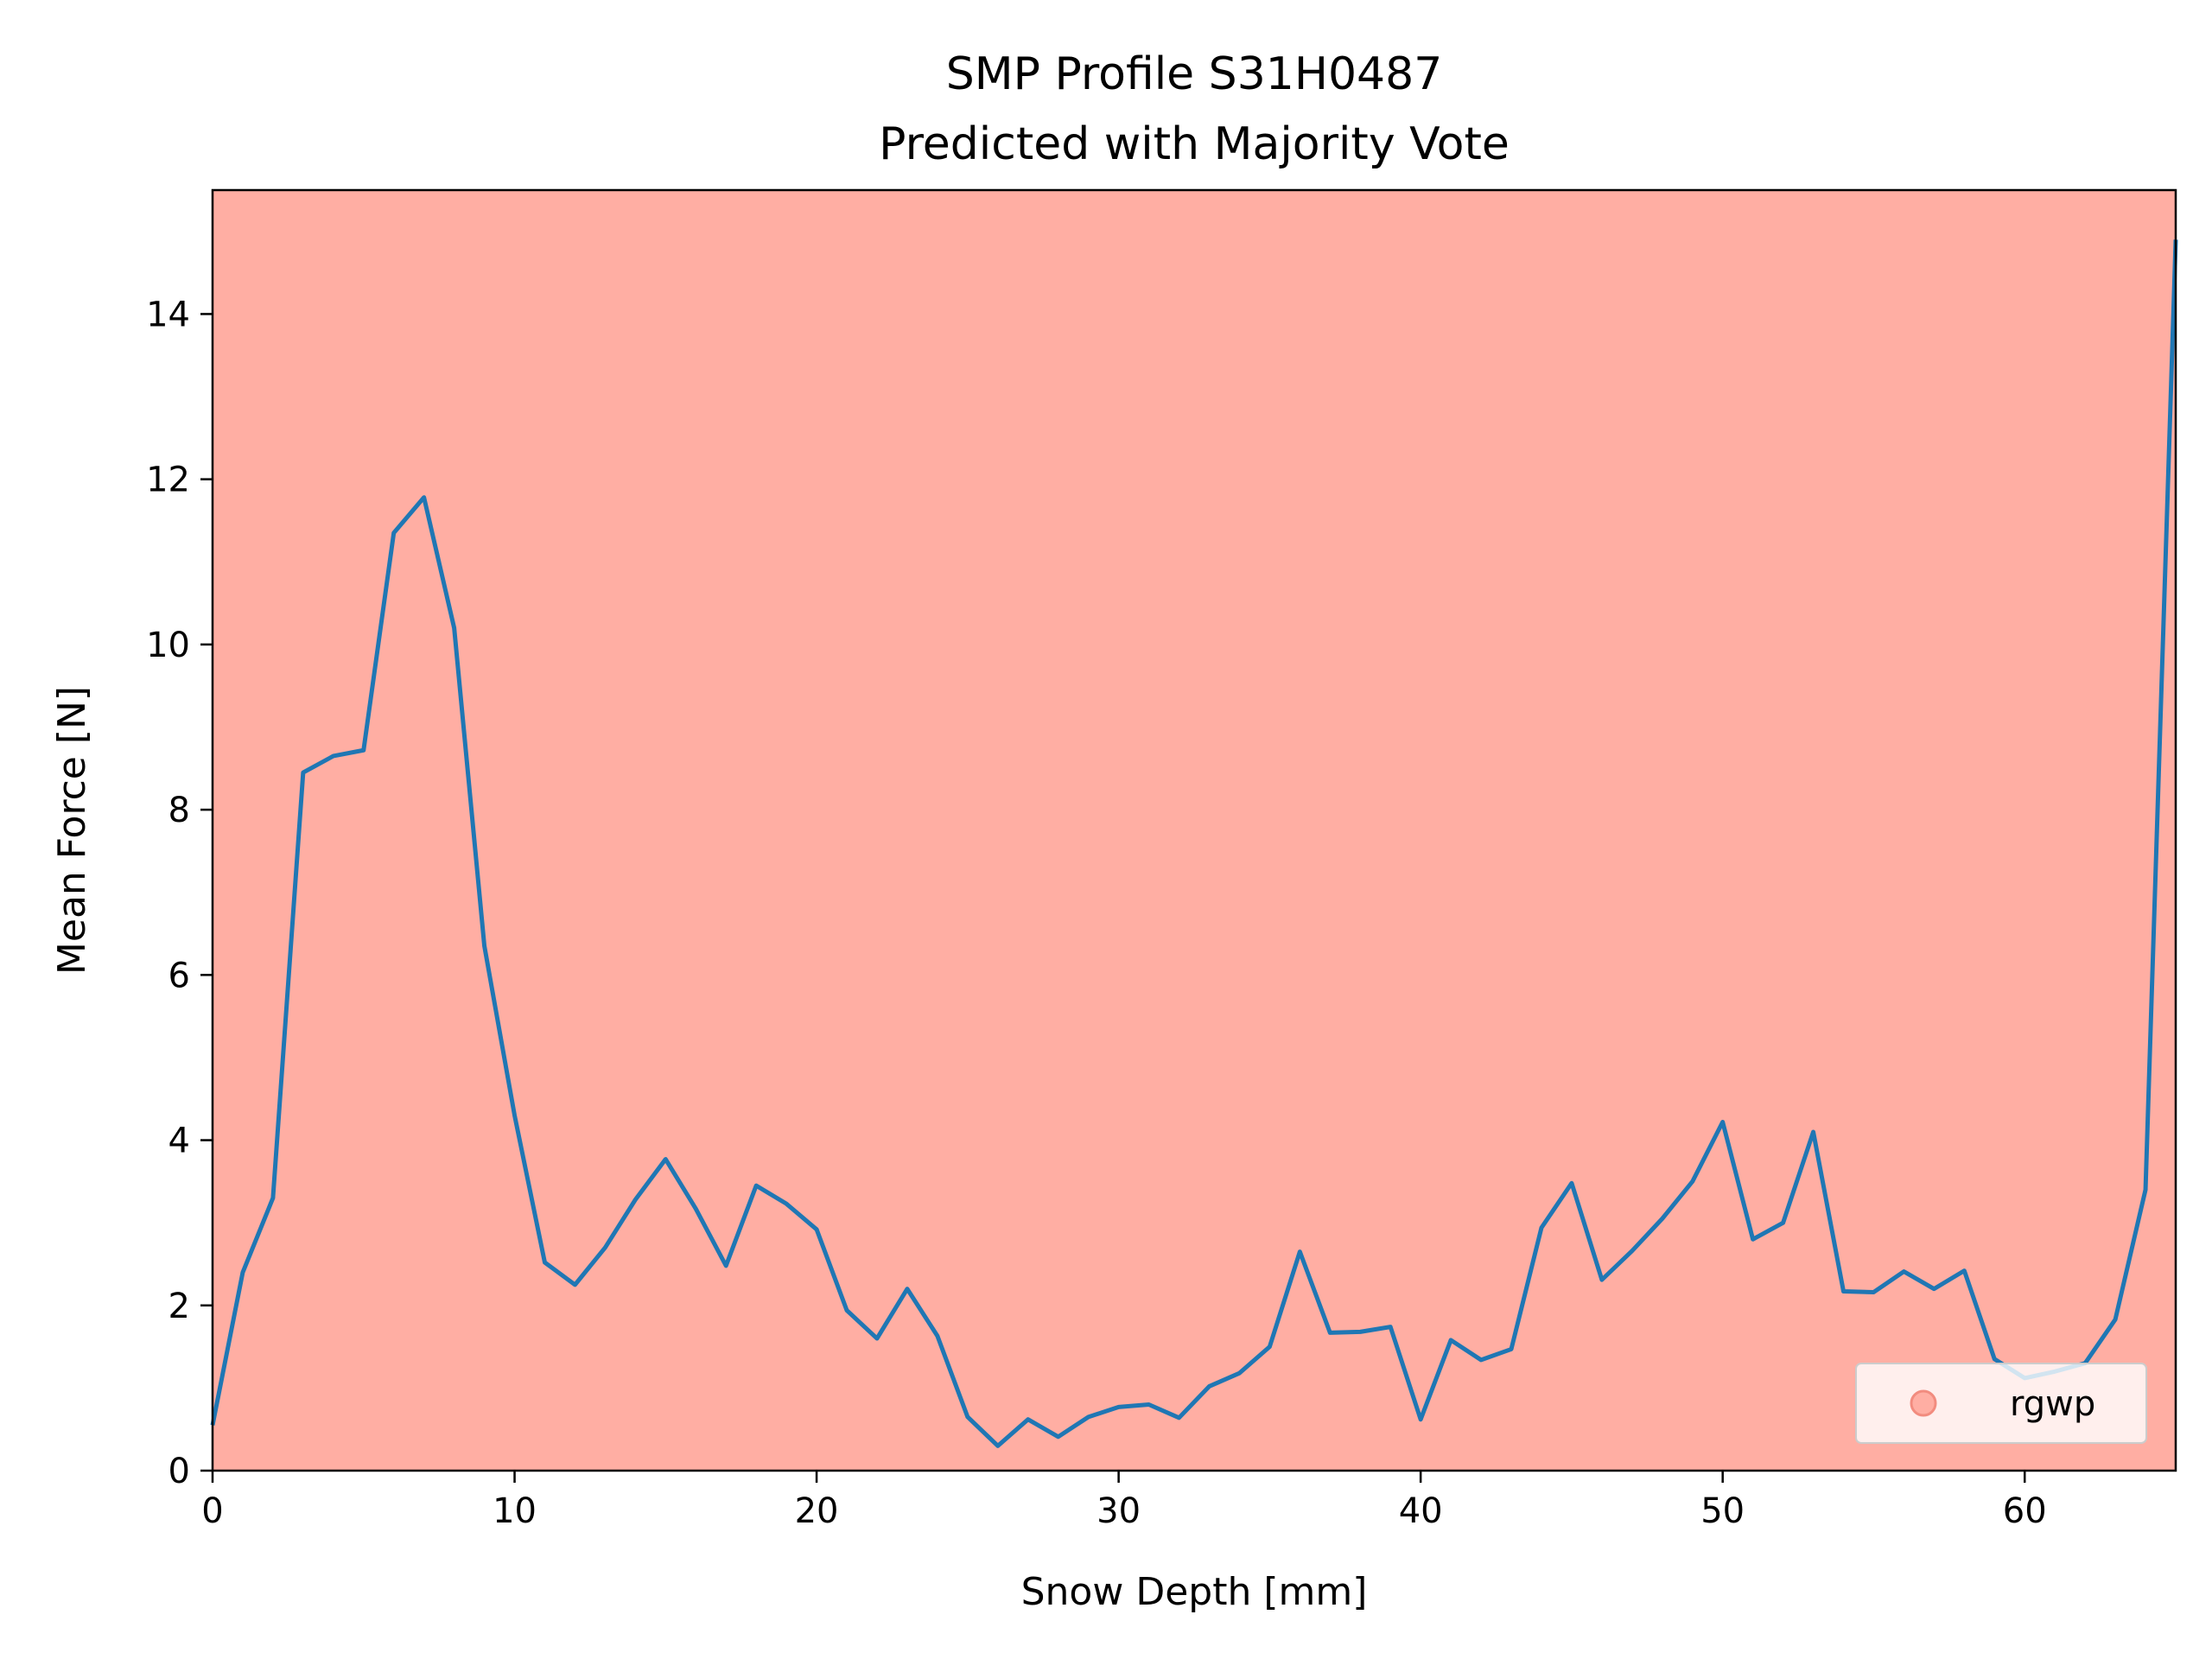 The width and height of the screenshot is (2212, 1659). What do you see at coordinates (1421, 1511) in the screenshot?
I see `x-tick-label-40: 40` at bounding box center [1421, 1511].